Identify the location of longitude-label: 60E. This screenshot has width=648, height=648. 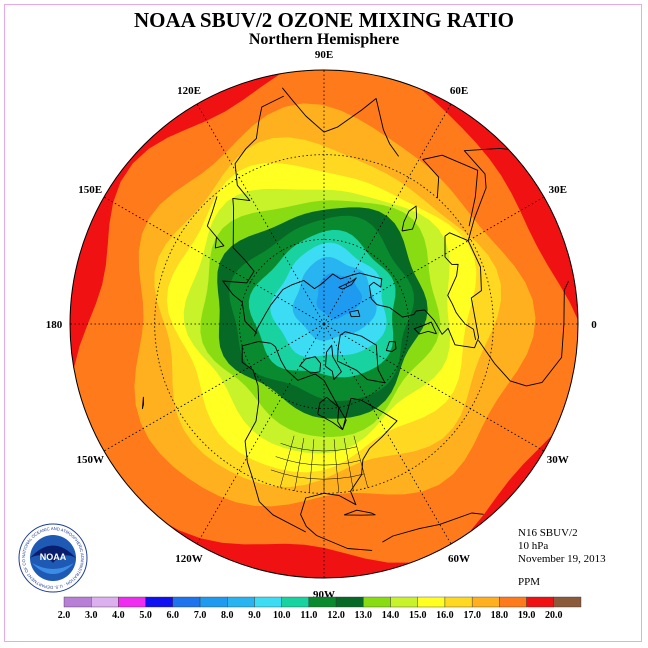
(459, 91).